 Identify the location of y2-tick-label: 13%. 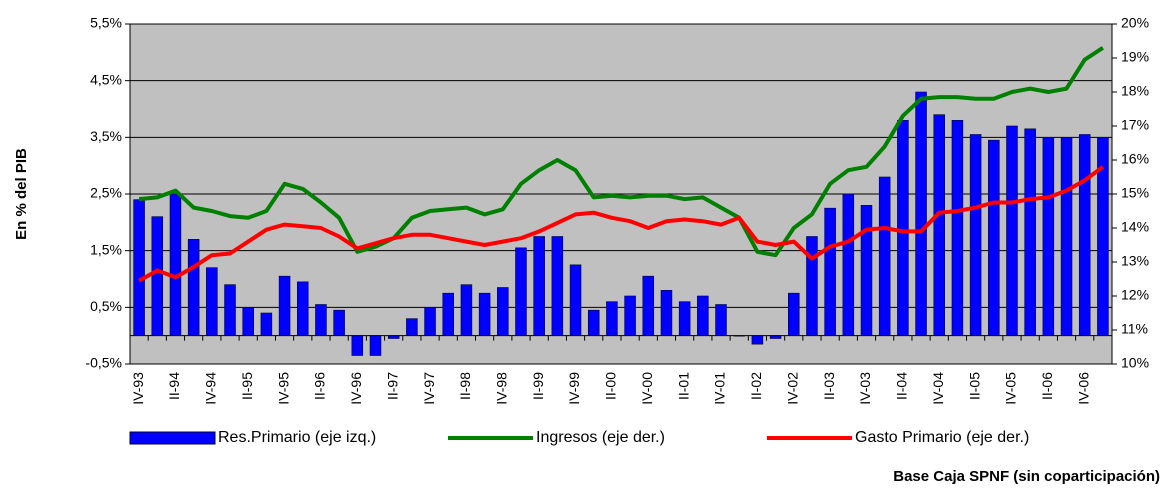
(1135, 261).